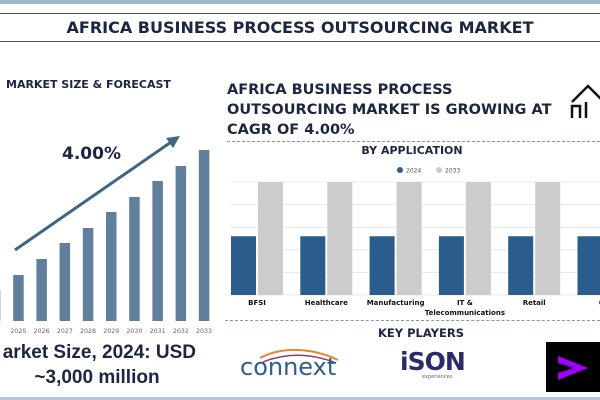 The height and width of the screenshot is (400, 600). What do you see at coordinates (157, 251) in the screenshot?
I see `forecast-bar-2031` at bounding box center [157, 251].